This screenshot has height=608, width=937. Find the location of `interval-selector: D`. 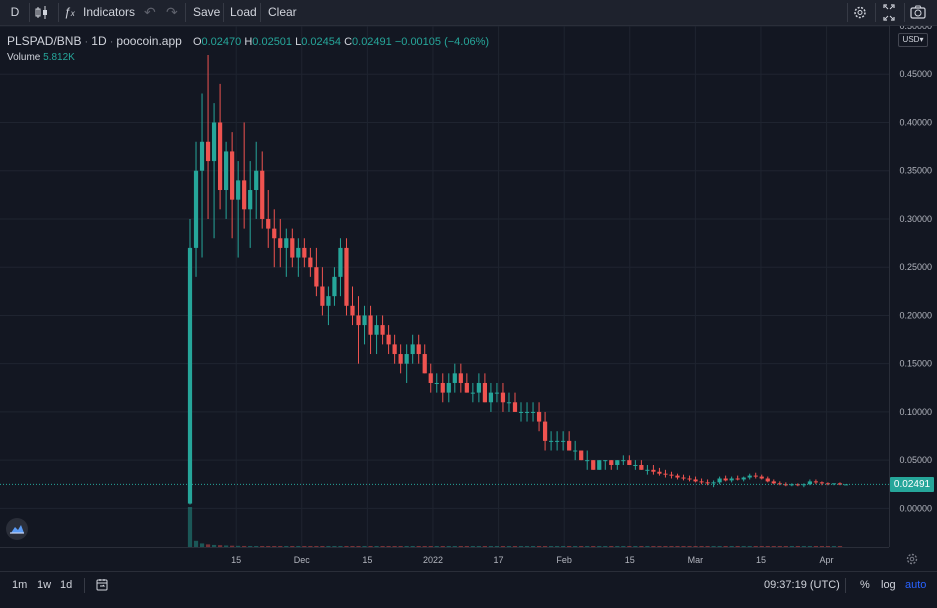

interval-selector: D is located at coordinates (15, 12).